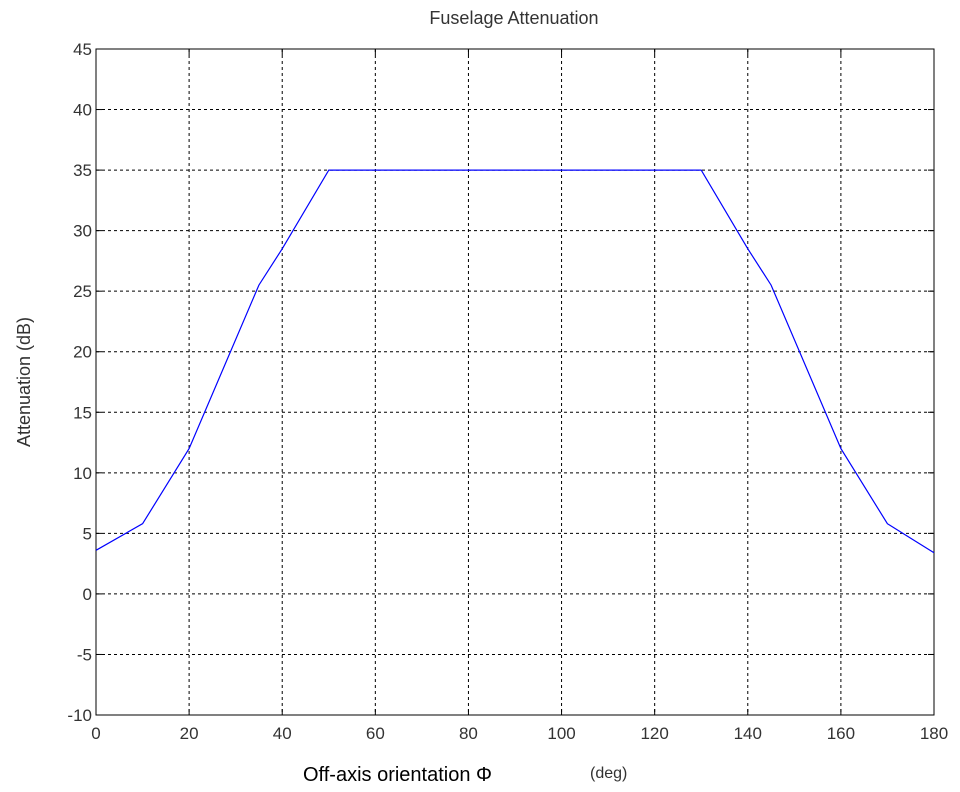  Describe the element at coordinates (87, 533) in the screenshot. I see `y-tick-label-5: 5` at that location.